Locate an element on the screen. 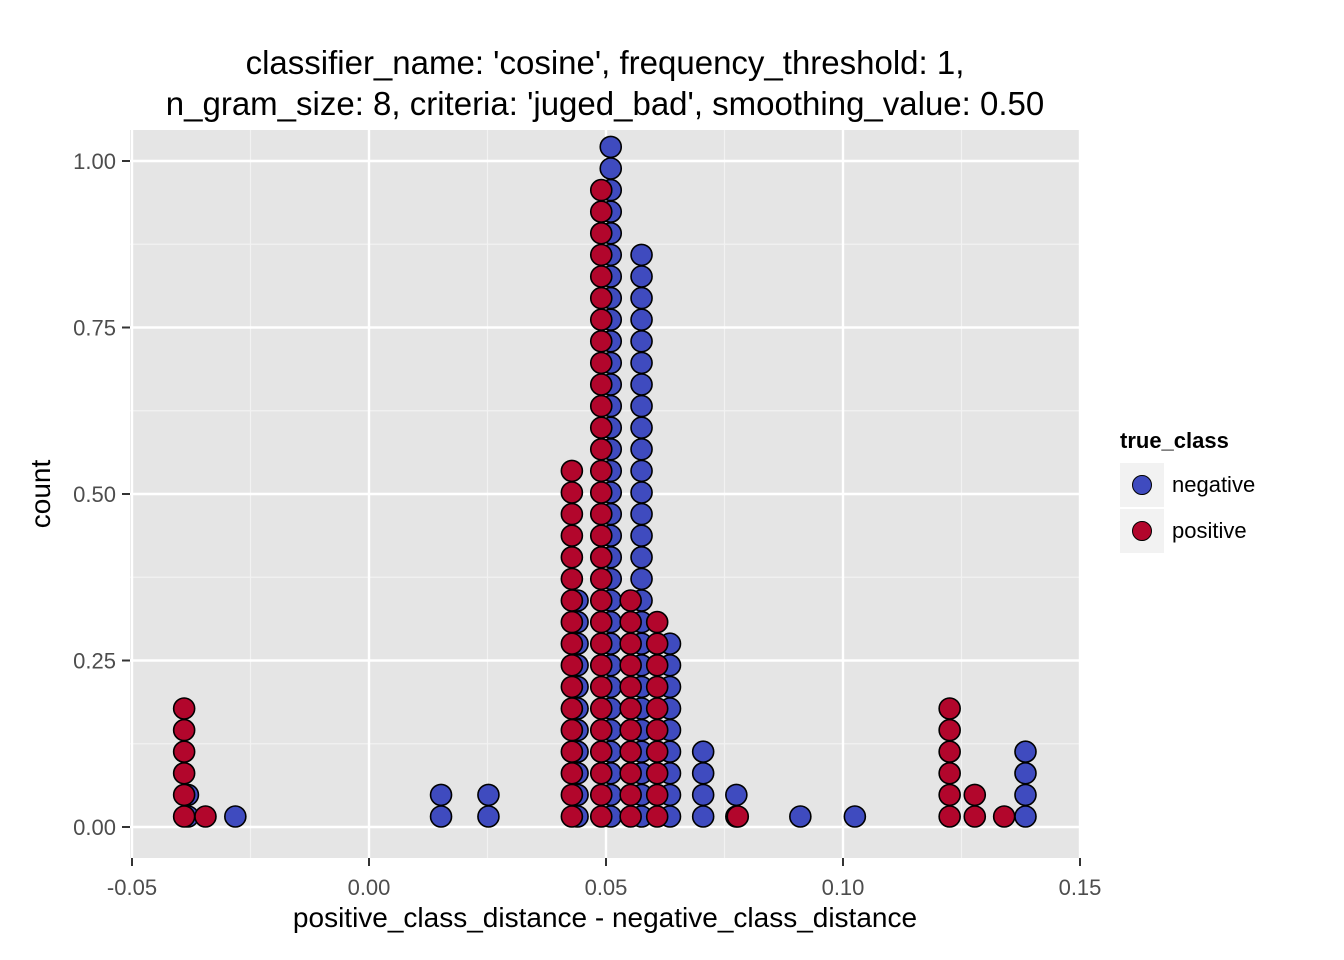 The height and width of the screenshot is (960, 1344). x-tick-label: -0.05 is located at coordinates (132, 887).